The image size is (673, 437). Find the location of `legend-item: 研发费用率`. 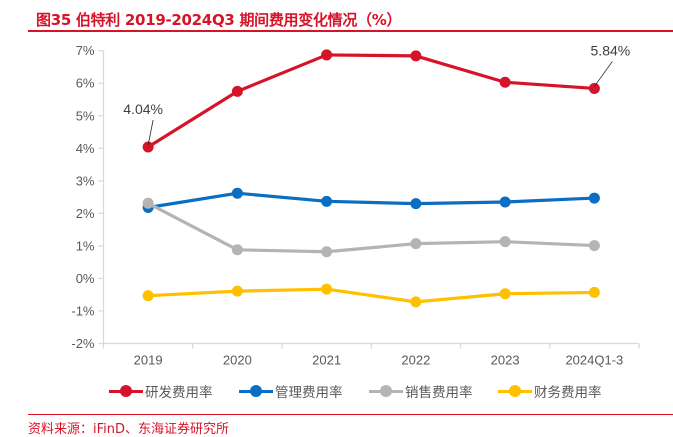

legend-item: 研发费用率 is located at coordinates (161, 391).